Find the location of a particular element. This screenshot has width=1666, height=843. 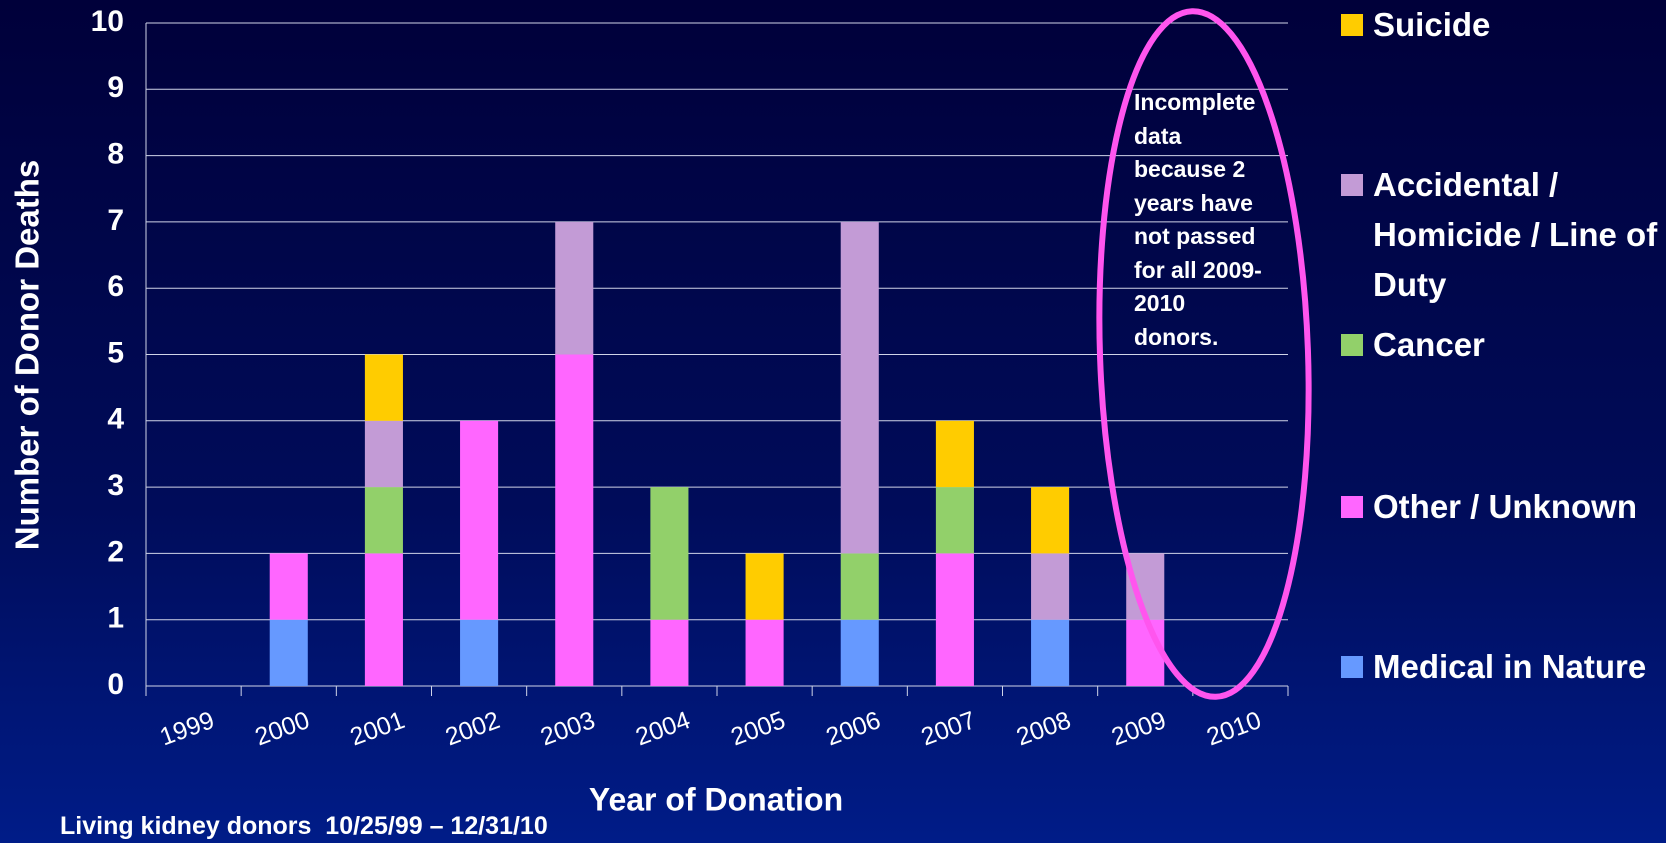

legend-item: Medical in Nature is located at coordinates (1501, 667).